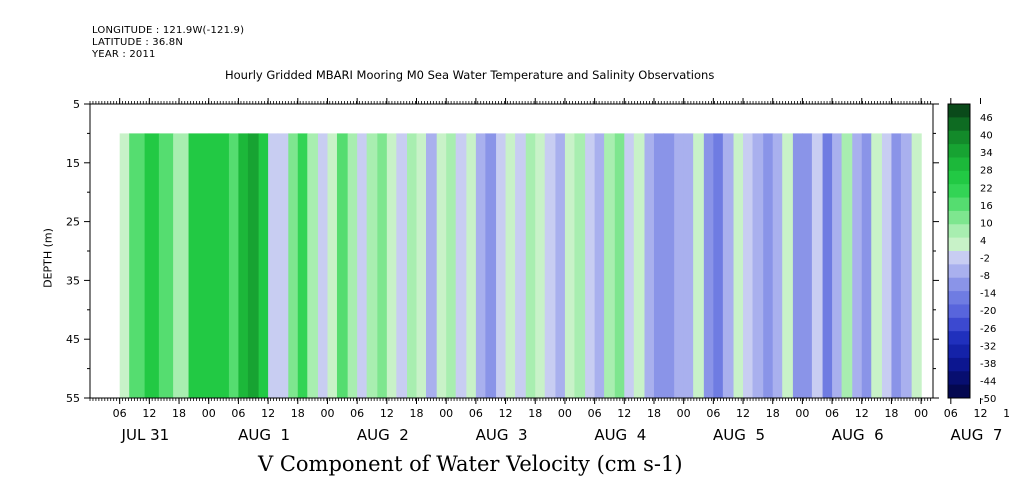 Image resolution: width=1009 pixels, height=504 pixels. Describe the element at coordinates (48, 258) in the screenshot. I see `y-axis-label: DEPTH (m)` at that location.